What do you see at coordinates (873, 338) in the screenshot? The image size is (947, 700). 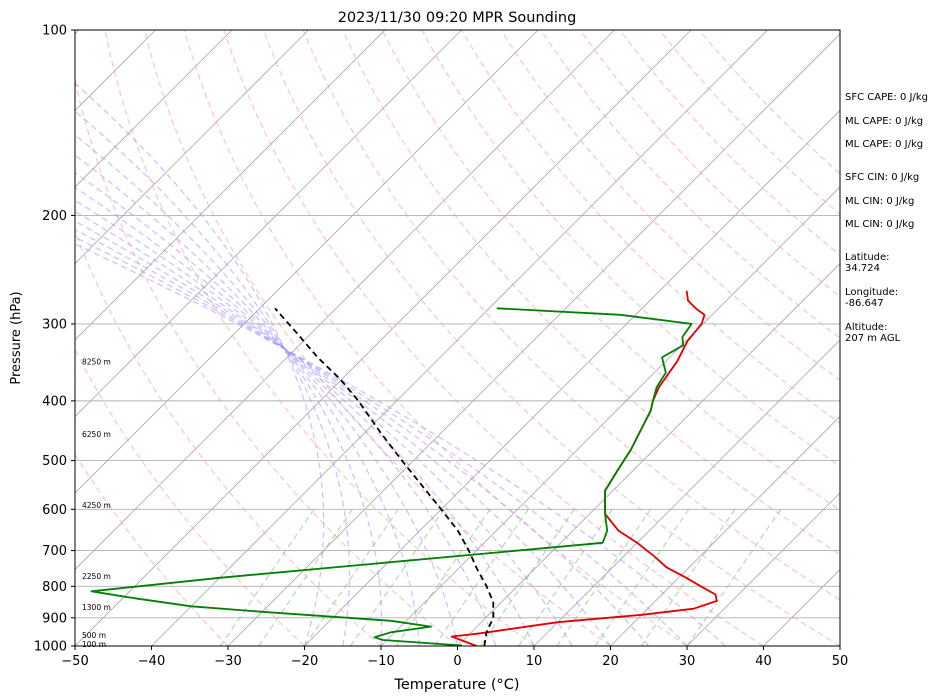 I see `altitude-value: 207 m AGL` at bounding box center [873, 338].